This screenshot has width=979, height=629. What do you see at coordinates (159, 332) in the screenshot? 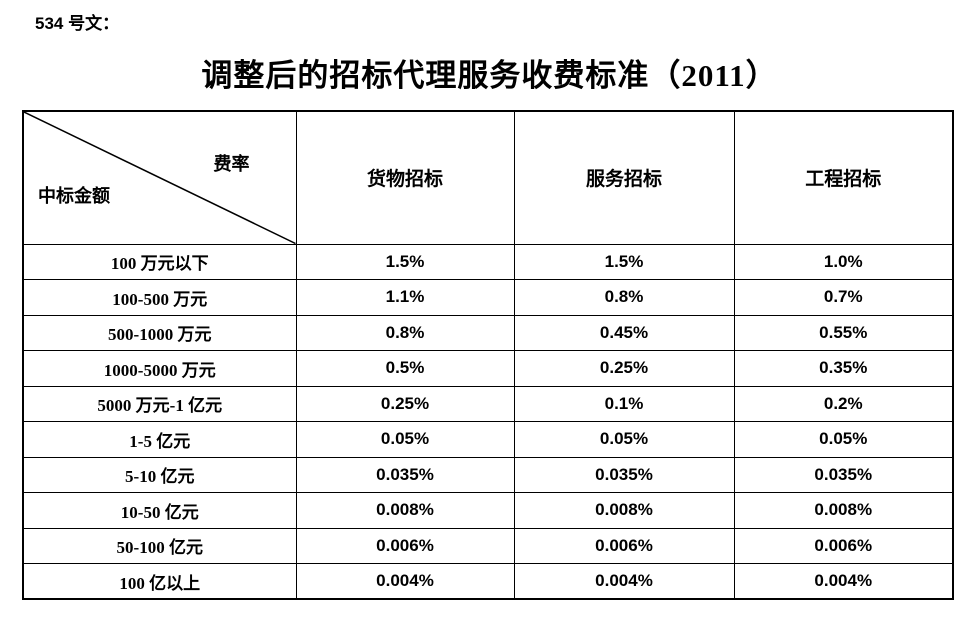
I see `row-label: 500-1000 万元` at bounding box center [159, 332].